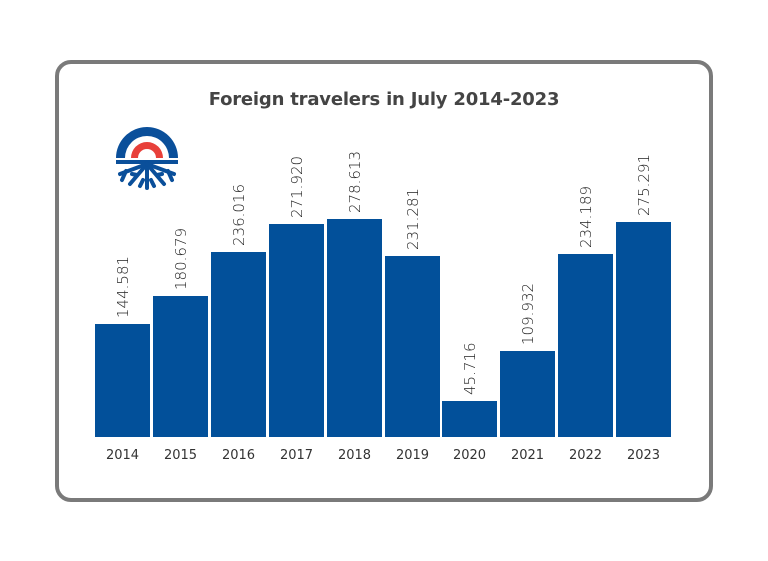 Image resolution: width=768 pixels, height=561 pixels. Describe the element at coordinates (296, 455) in the screenshot. I see `x-tick-label: 2017` at that location.